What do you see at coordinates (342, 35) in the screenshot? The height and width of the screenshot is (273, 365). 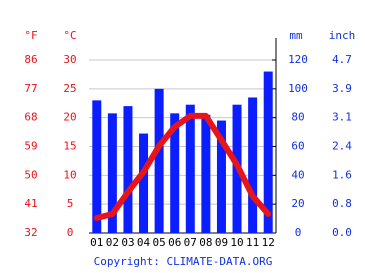 I see `inch-axis-title: inch` at bounding box center [342, 35].